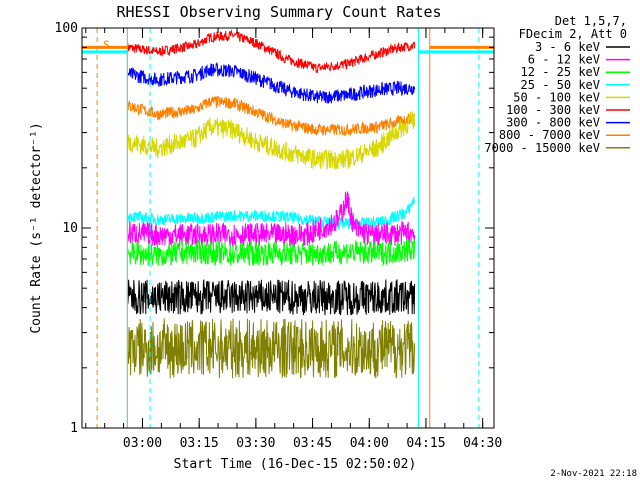 Image resolution: width=640 pixels, height=480 pixels. Describe the element at coordinates (564, 60) in the screenshot. I see `legend-entry-label: 6 - 12 keV` at that location.